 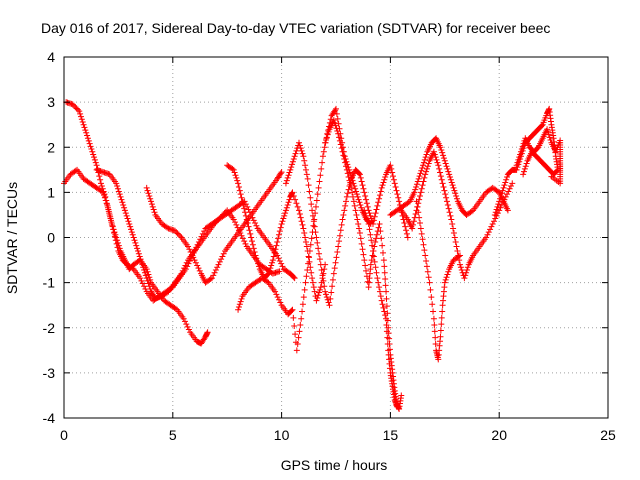 I want to click on y-tick-label: 2, so click(x=51, y=147).